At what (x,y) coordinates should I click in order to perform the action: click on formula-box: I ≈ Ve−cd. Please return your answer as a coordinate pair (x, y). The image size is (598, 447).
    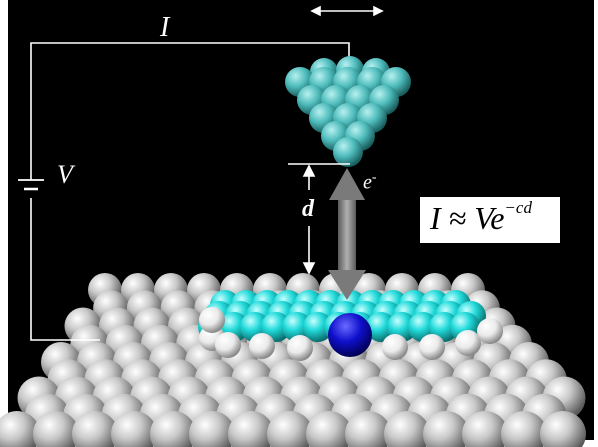
    Looking at the image, I should click on (490, 220).